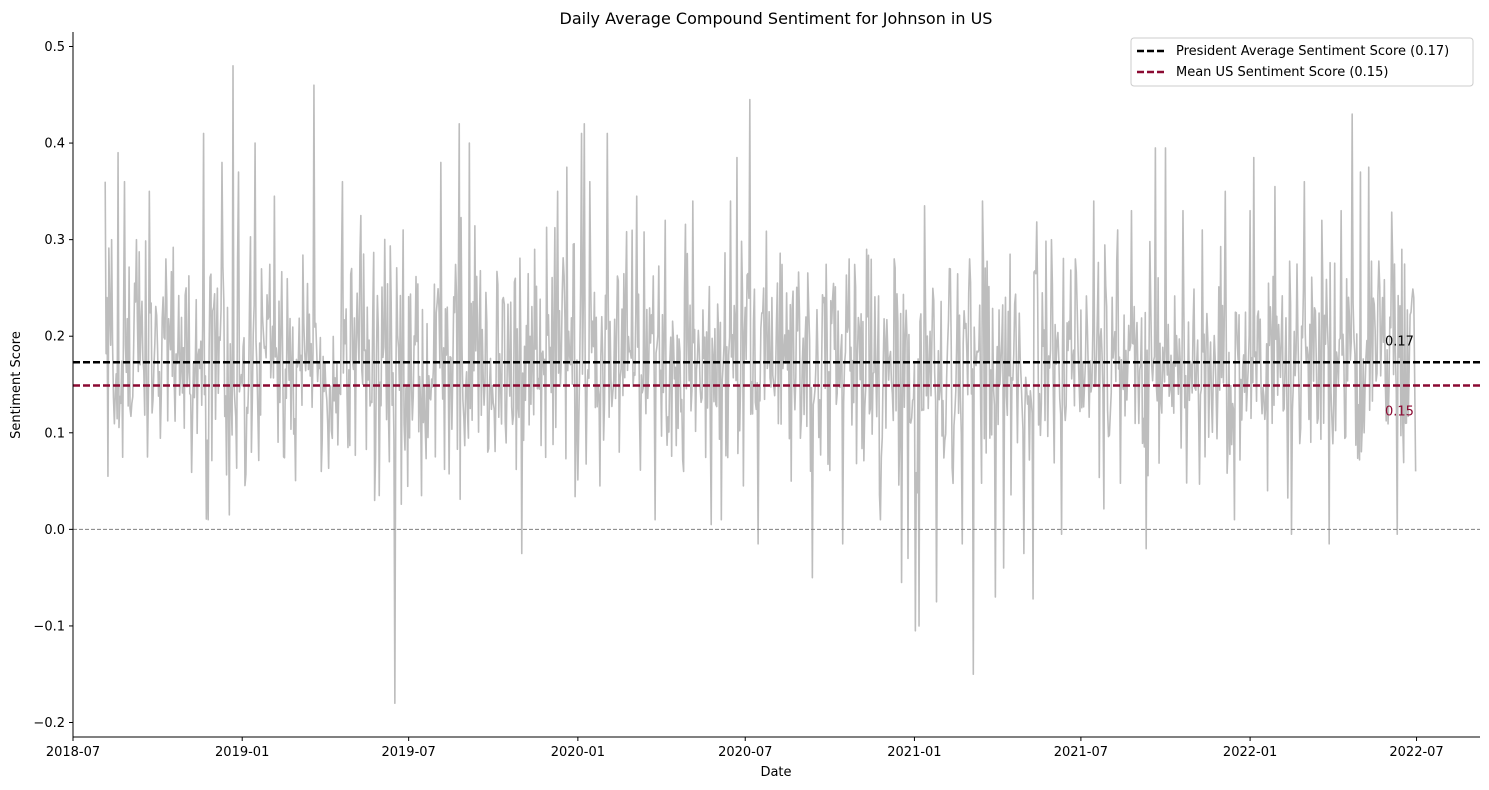 Image resolution: width=1489 pixels, height=790 pixels. Describe the element at coordinates (1282, 72) in the screenshot. I see `legend-label-mean-us: Mean US Sentiment Score (0.15)` at that location.